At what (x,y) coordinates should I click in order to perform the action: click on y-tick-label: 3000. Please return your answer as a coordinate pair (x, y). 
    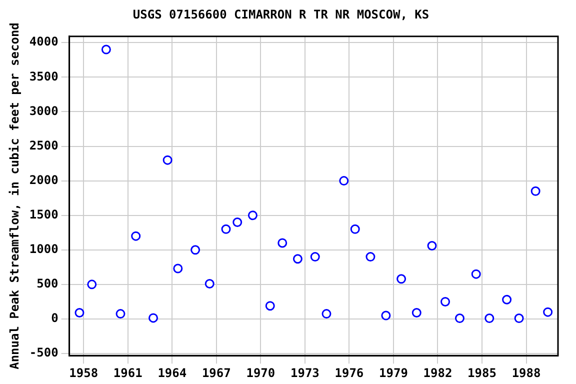
    Looking at the image, I should click on (43, 111).